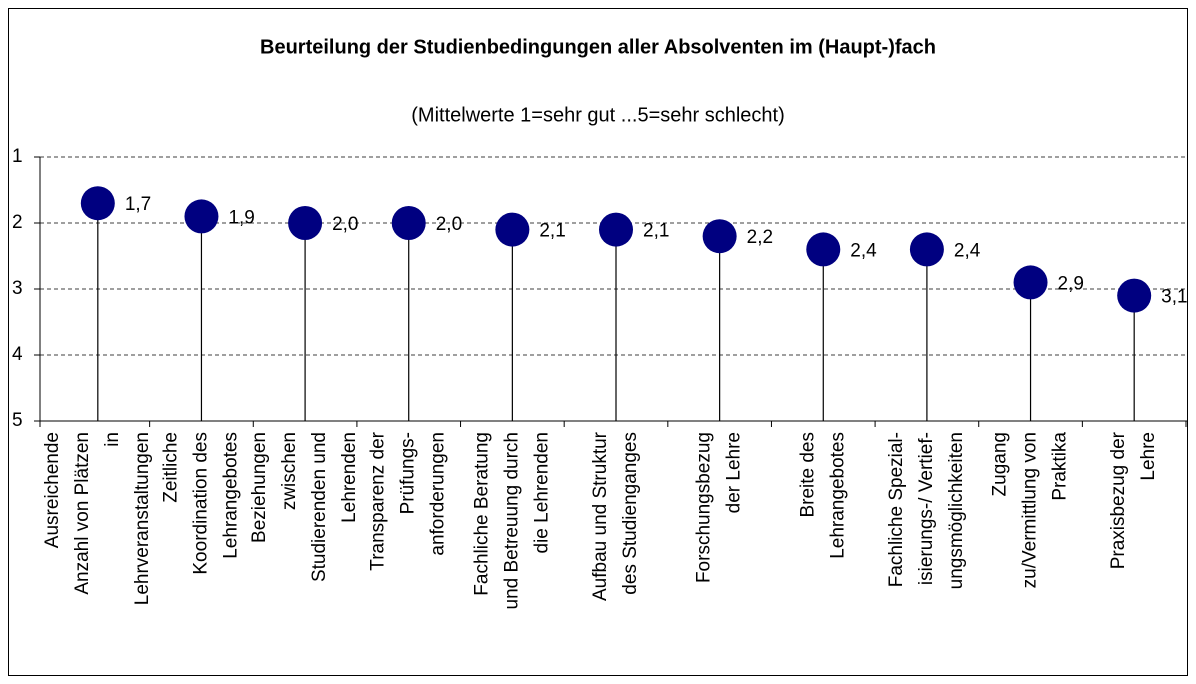 This screenshot has width=1196, height=684. What do you see at coordinates (1030, 510) in the screenshot?
I see `x-tick-label: zu/Vermittlung von` at bounding box center [1030, 510].